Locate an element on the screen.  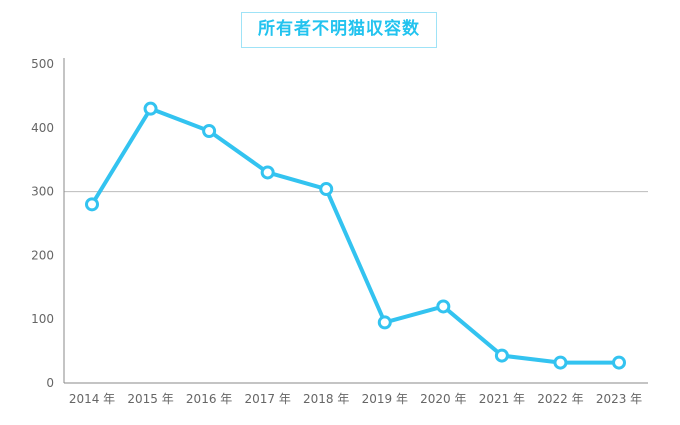
y-tick-label: 200 is located at coordinates (42, 255).